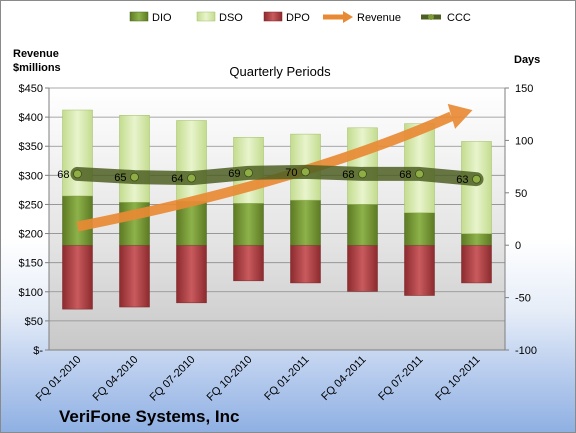 Image resolution: width=576 pixels, height=433 pixels. Describe the element at coordinates (116, 379) in the screenshot. I see `category-label: FQ 04-2010` at that location.